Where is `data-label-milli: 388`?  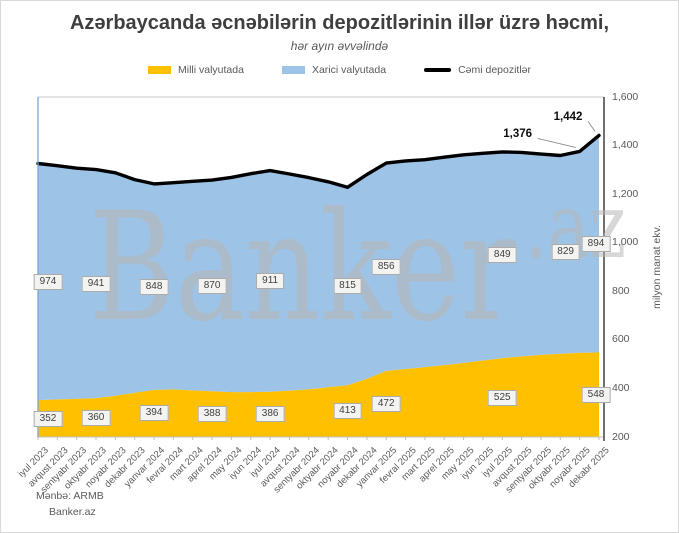 data-label-milli: 388 is located at coordinates (212, 414).